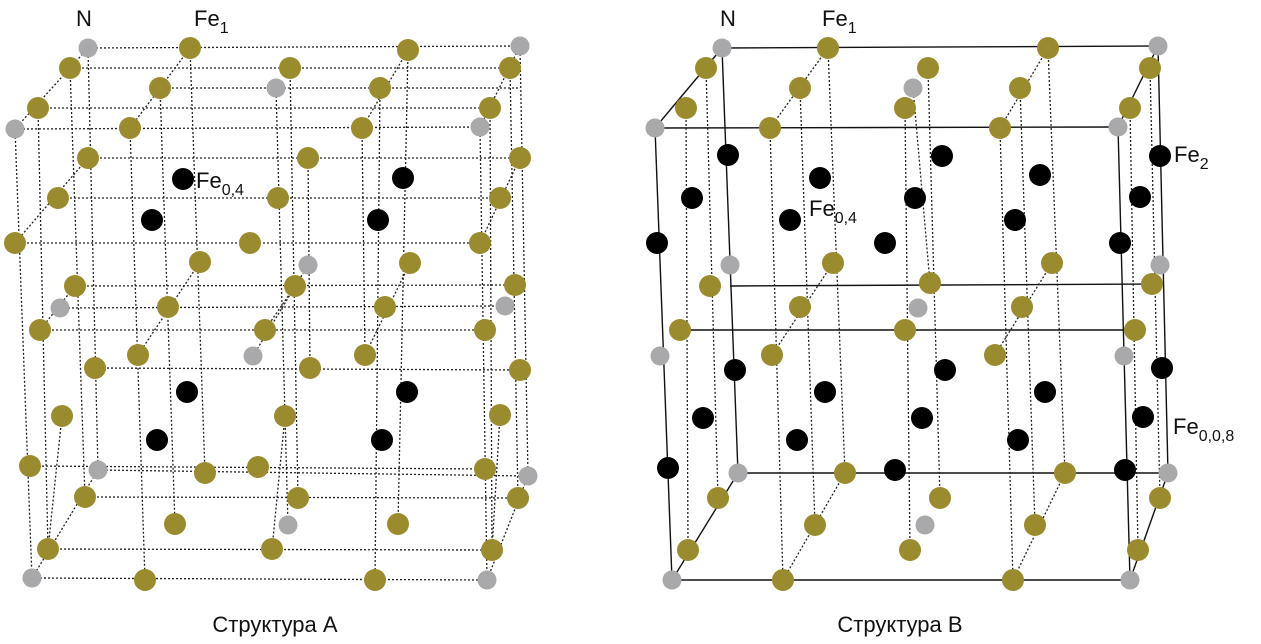  What do you see at coordinates (274, 624) in the screenshot?
I see `structure-caption: Структура А` at bounding box center [274, 624].